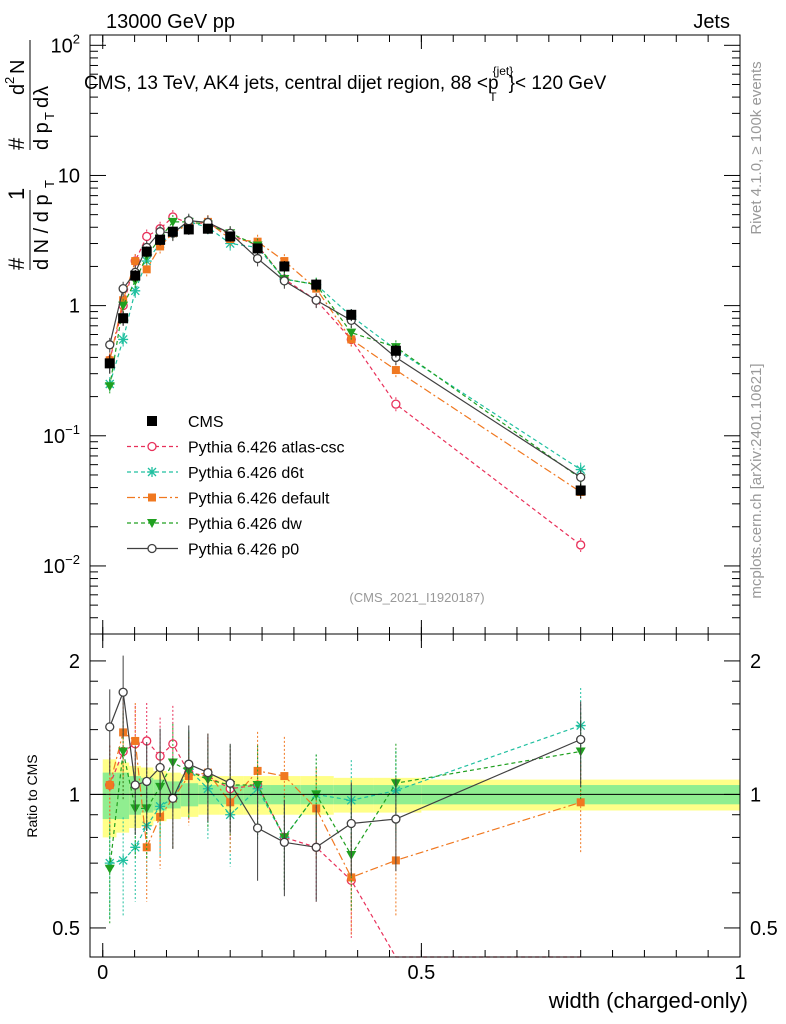 The width and height of the screenshot is (786, 1024). What do you see at coordinates (206, 422) in the screenshot?
I see `legend-label: CMS` at bounding box center [206, 422].